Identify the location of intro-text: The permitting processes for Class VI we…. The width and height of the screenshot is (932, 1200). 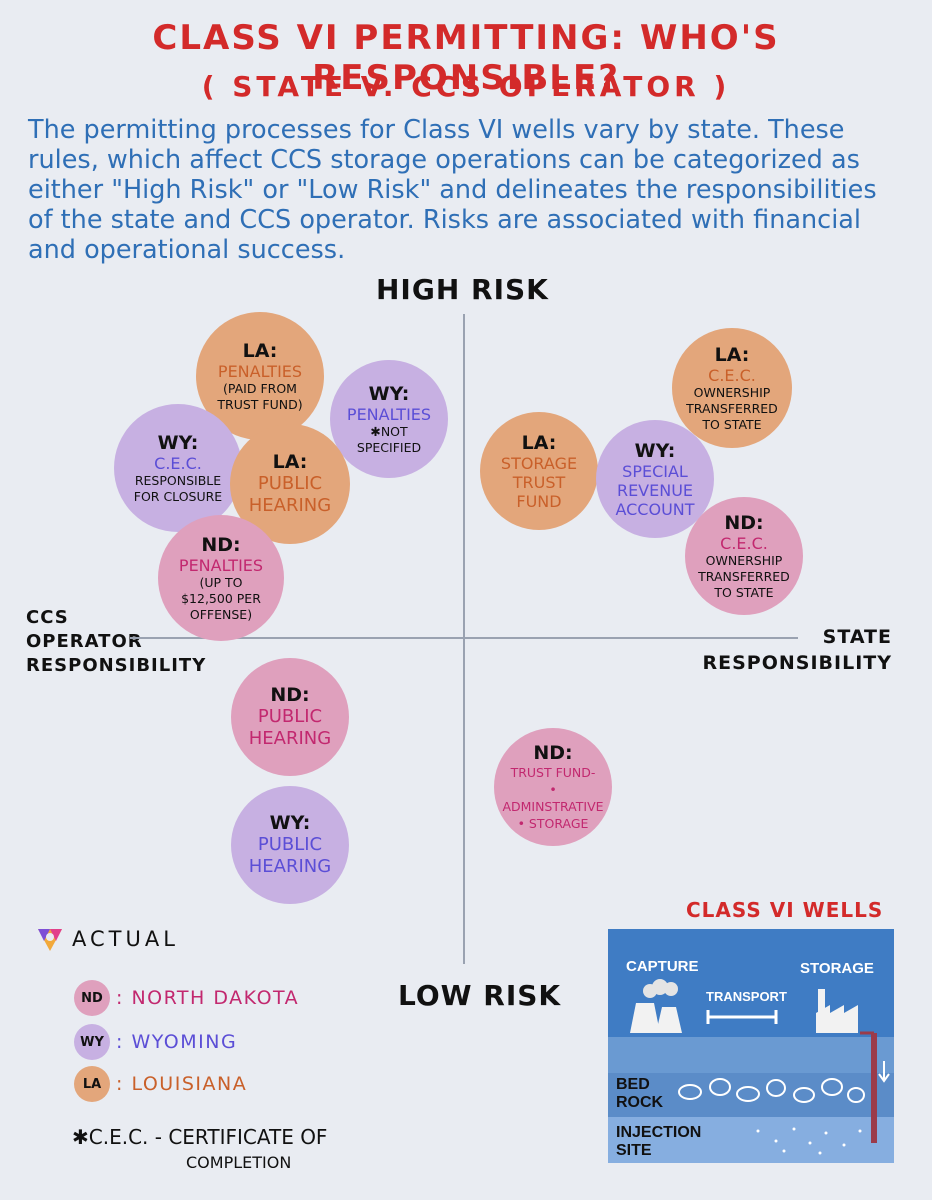
(452, 190).